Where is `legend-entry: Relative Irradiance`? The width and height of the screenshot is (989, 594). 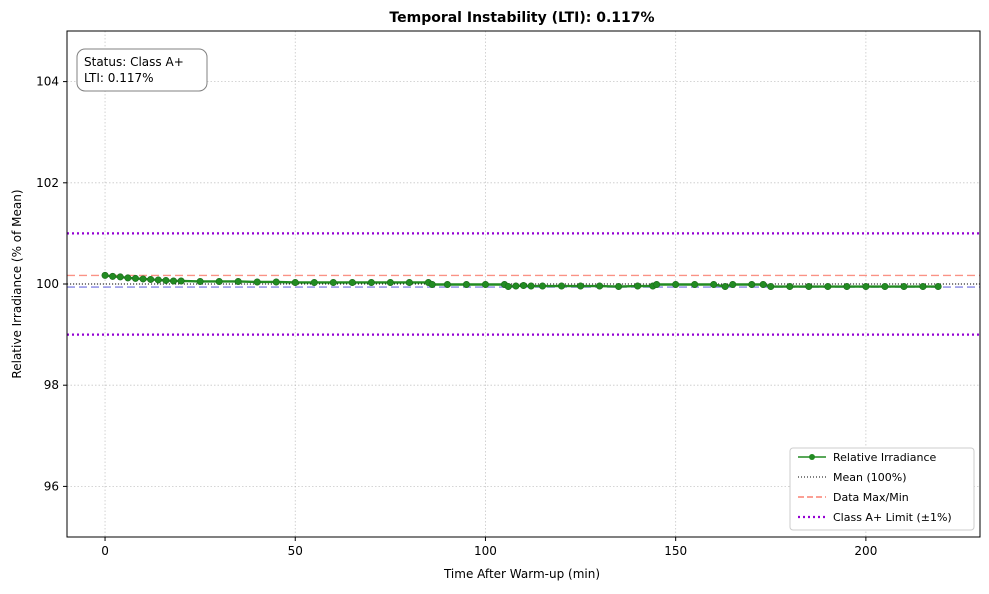 legend-entry: Relative Irradiance is located at coordinates (867, 457).